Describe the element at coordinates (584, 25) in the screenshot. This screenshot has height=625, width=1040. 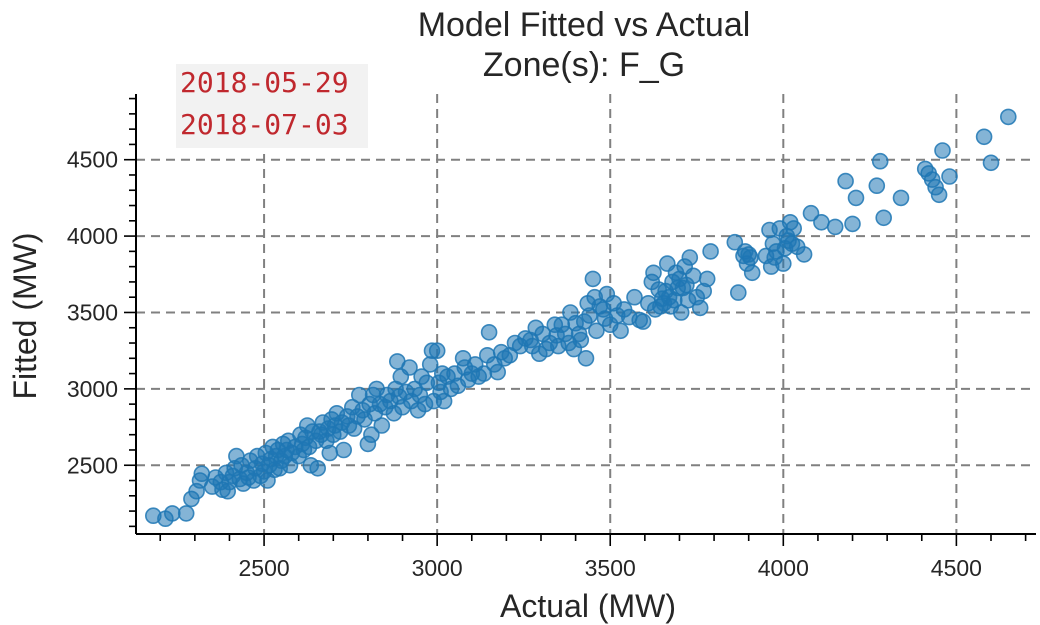
I see `chart-title: Model Fitted vs Actual` at that location.